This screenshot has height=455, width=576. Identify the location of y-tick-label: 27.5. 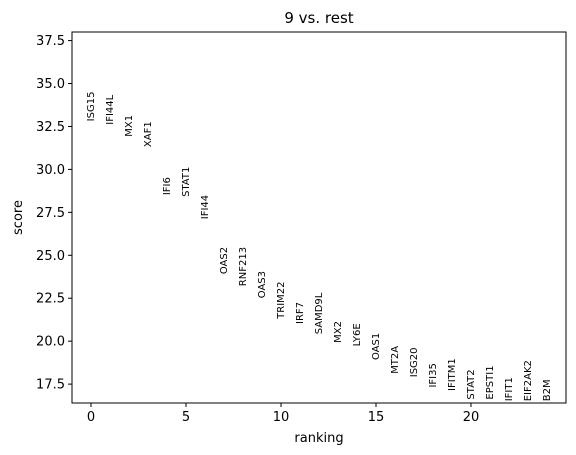
(50, 213).